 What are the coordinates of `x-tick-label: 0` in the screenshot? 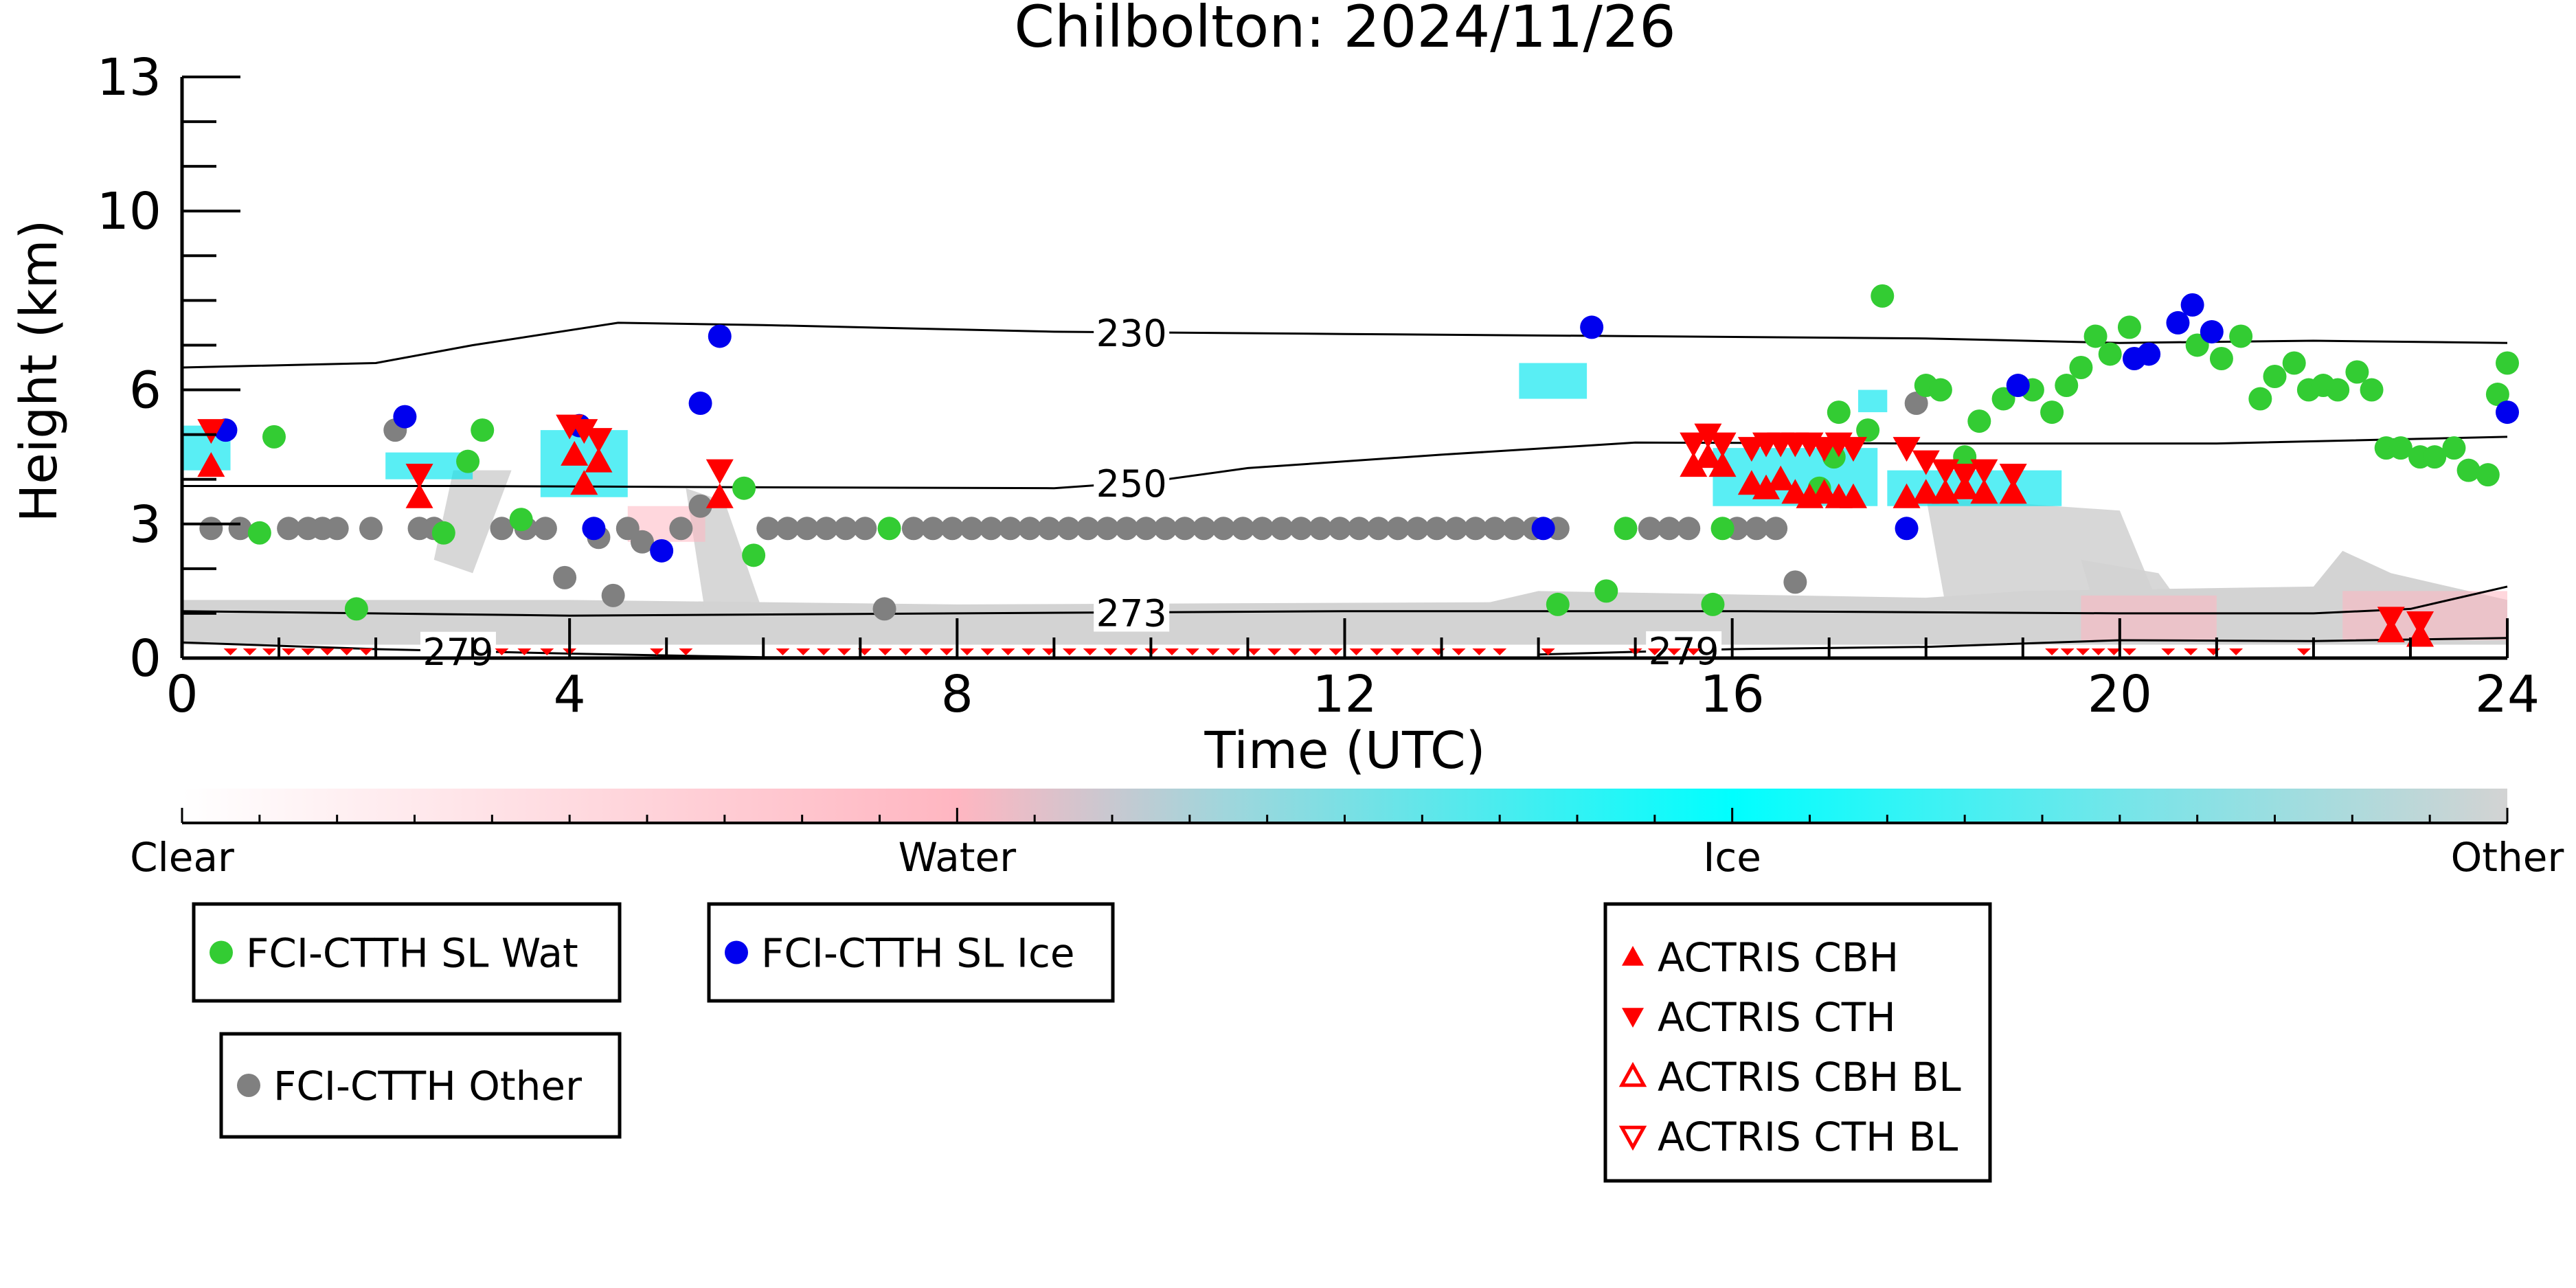 It's located at (182, 694).